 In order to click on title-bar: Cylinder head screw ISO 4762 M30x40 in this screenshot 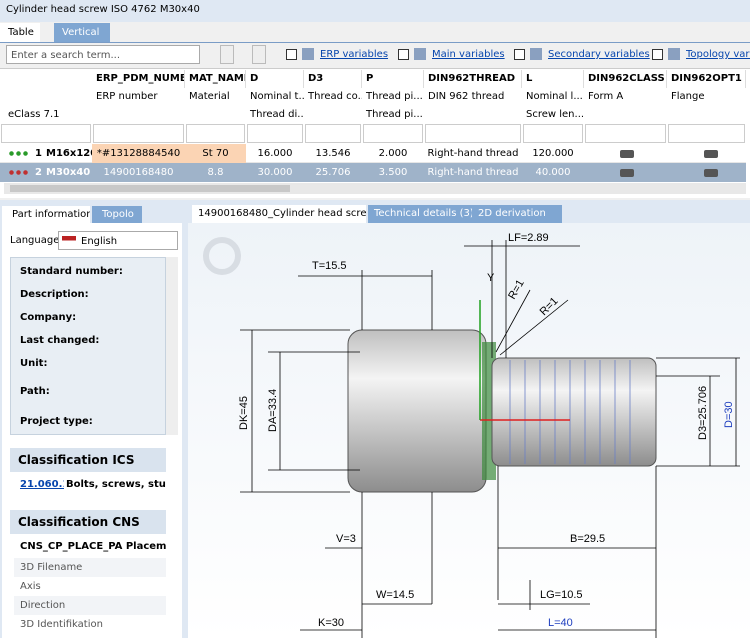, I will do `click(375, 11)`.